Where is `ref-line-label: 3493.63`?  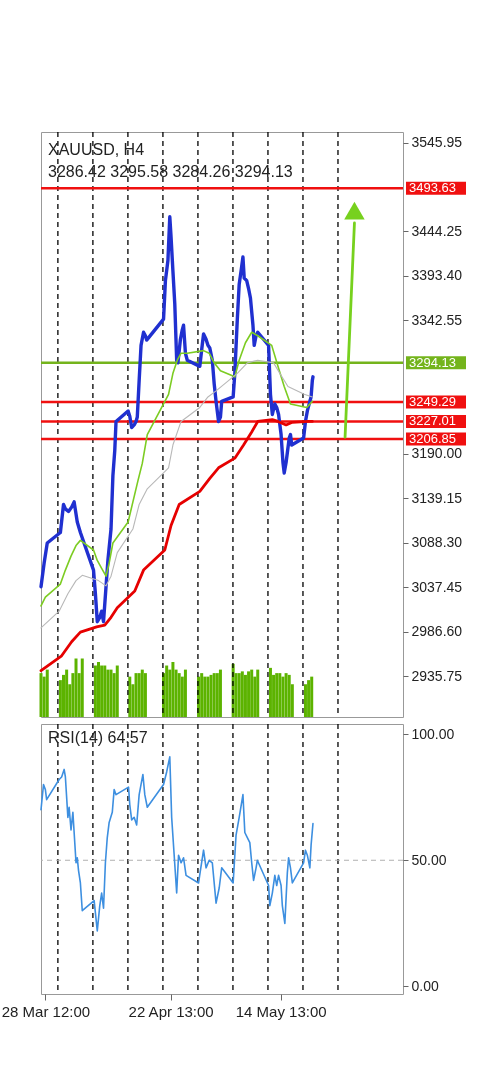 ref-line-label: 3493.63 is located at coordinates (432, 188).